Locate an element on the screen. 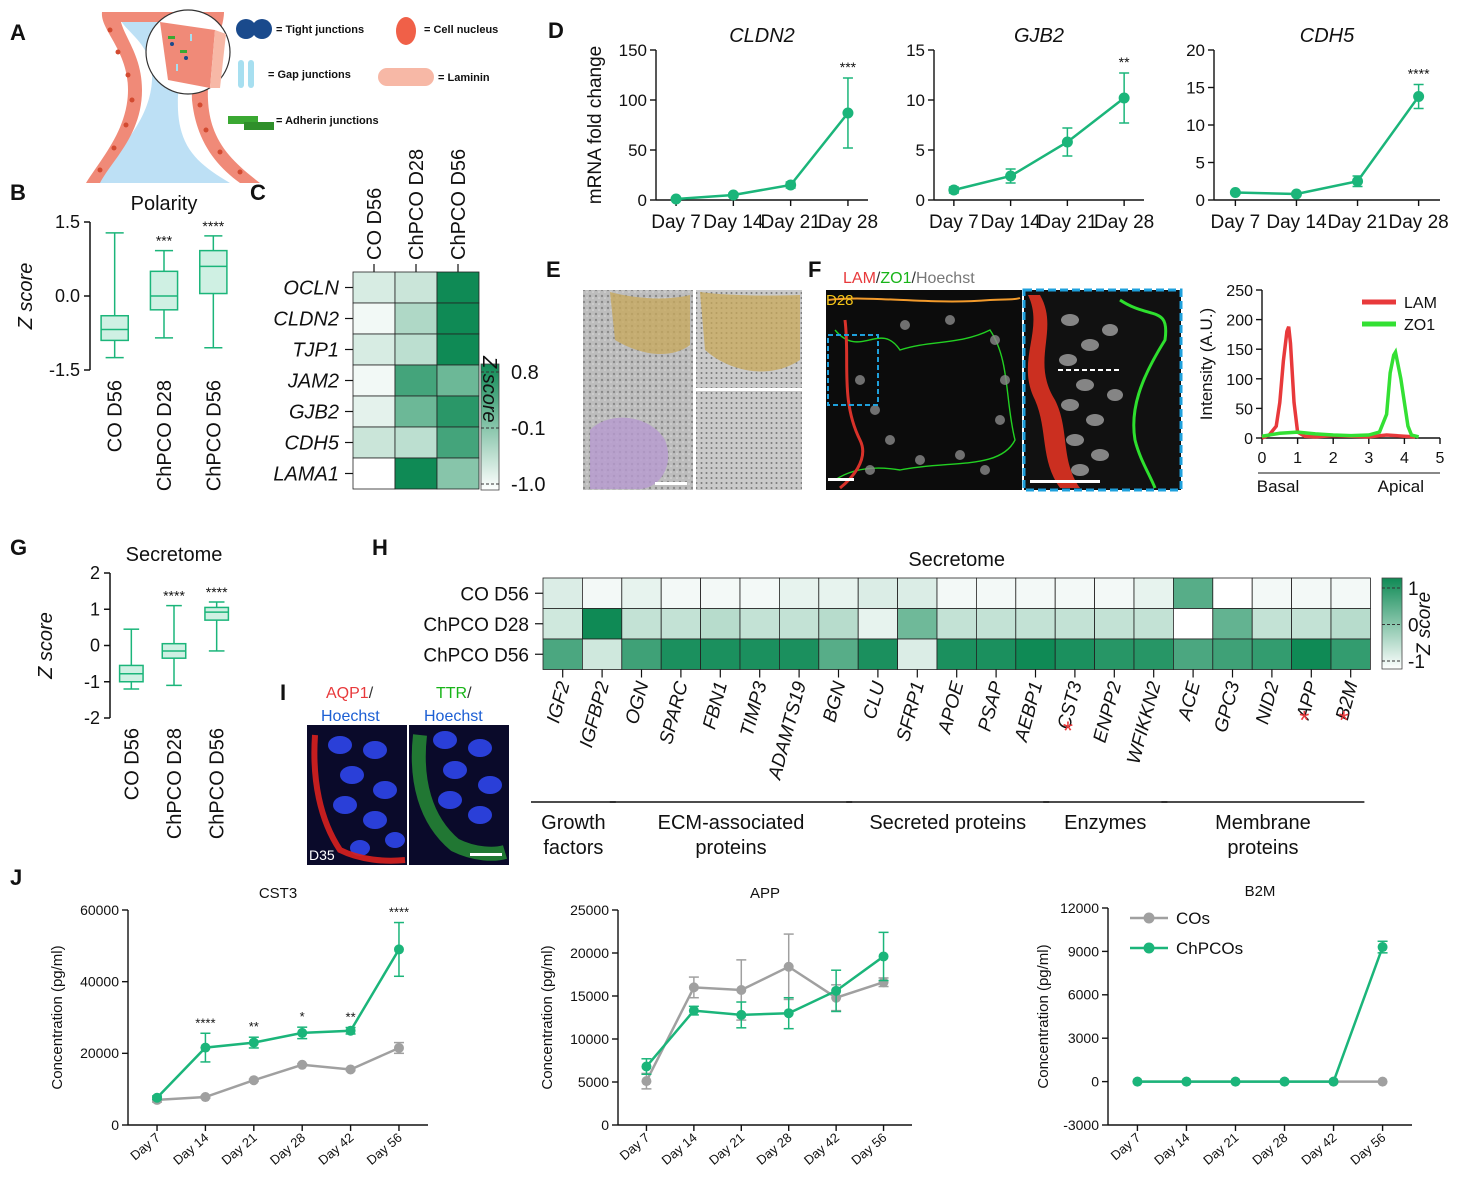  group-label: Secreted proteins is located at coordinates (947, 823).